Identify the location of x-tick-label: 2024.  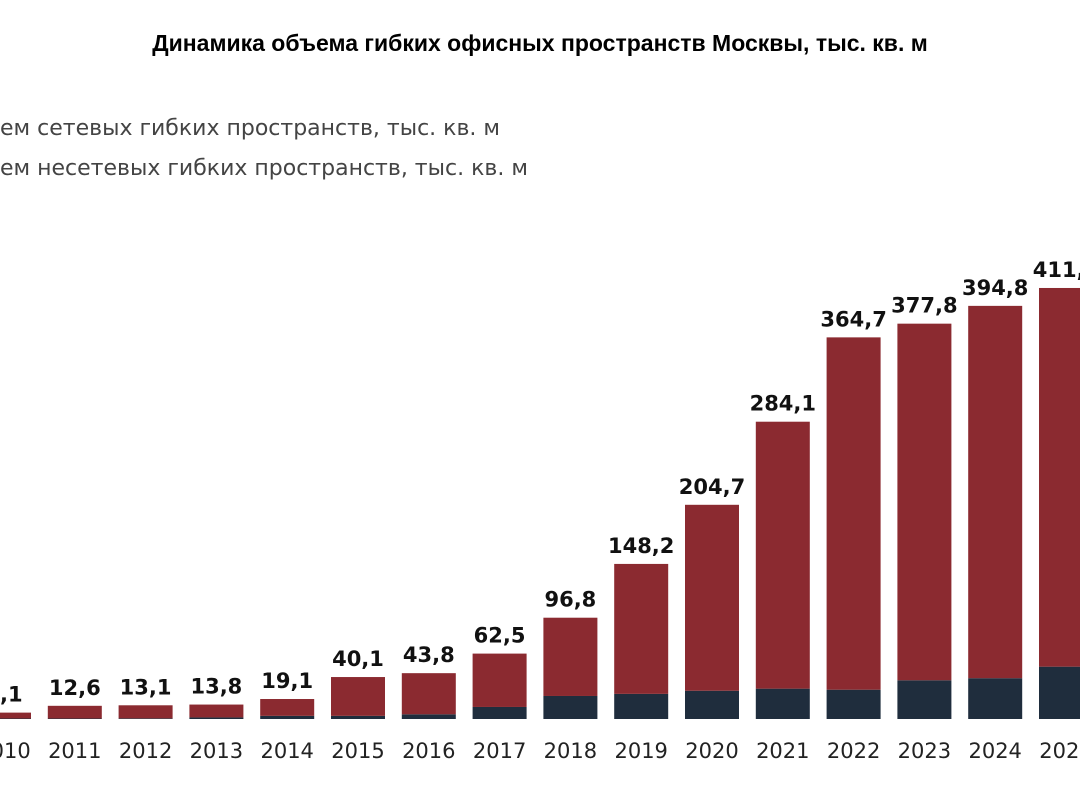
(994, 751).